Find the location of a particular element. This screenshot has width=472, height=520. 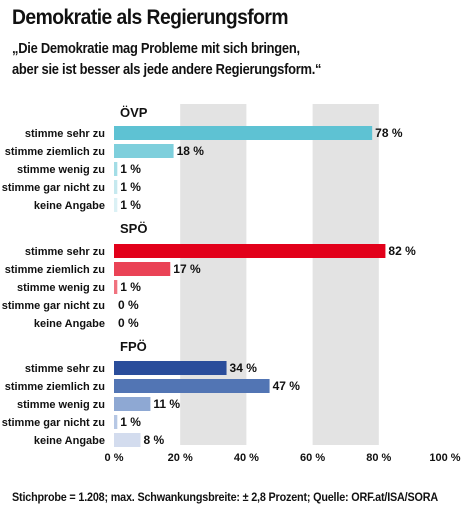

group-label: SPÖ is located at coordinates (133, 228).